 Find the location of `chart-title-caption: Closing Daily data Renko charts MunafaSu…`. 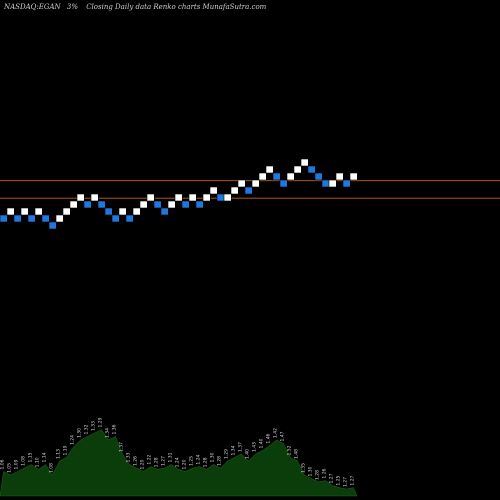

chart-title-caption: Closing Daily data Renko charts MunafaSu… is located at coordinates (176, 7).